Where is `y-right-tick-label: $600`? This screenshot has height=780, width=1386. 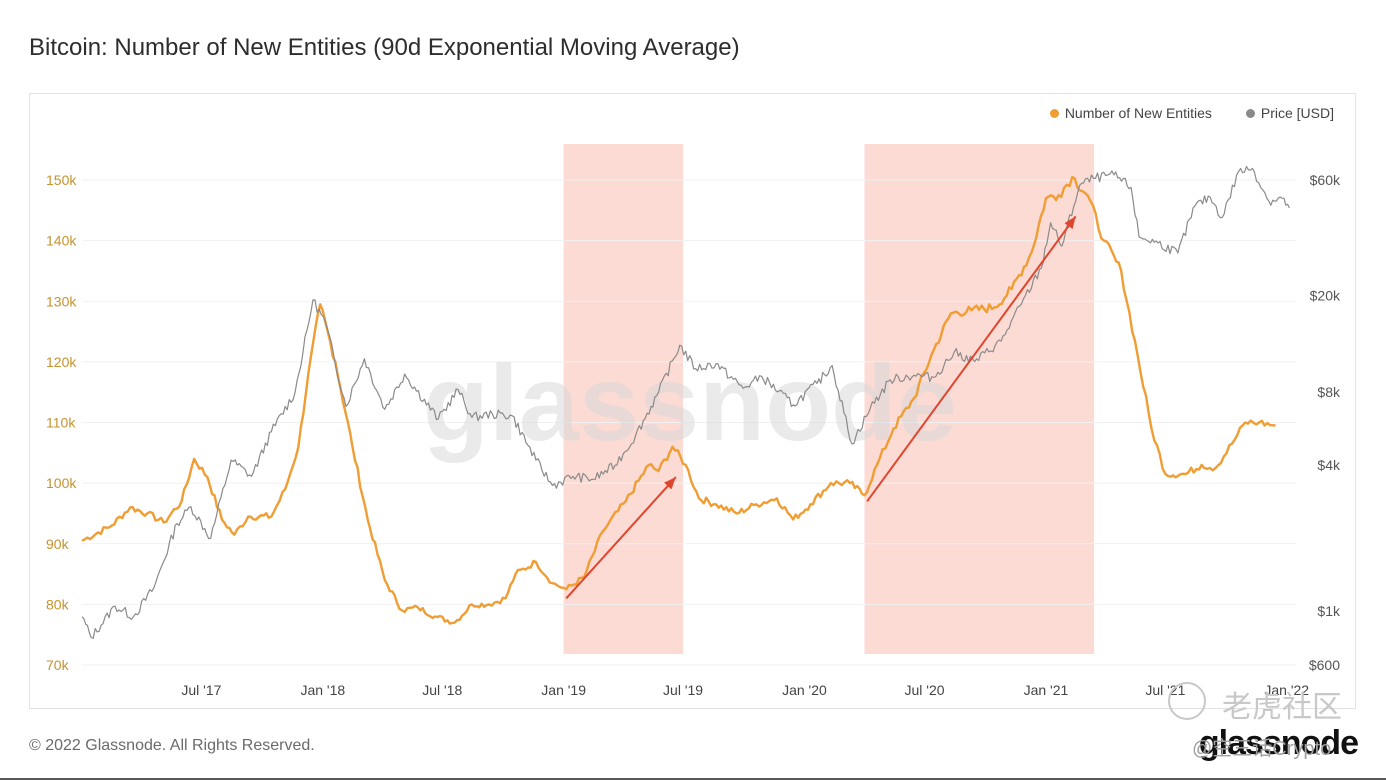
y-right-tick-label: $600 is located at coordinates (1324, 665).